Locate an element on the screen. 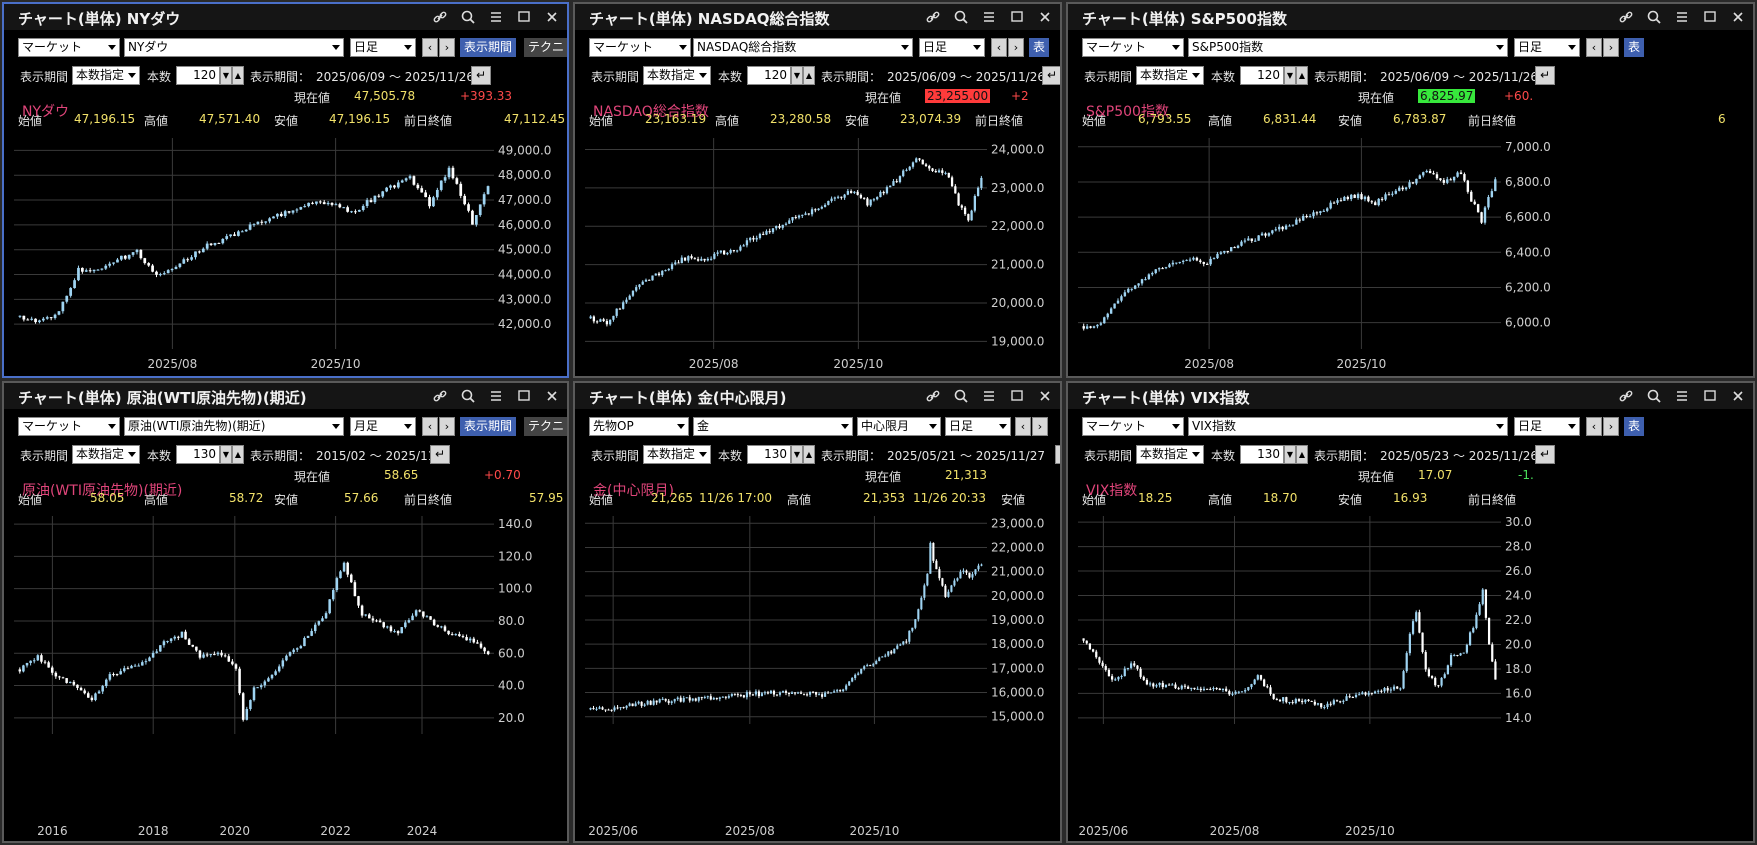 The image size is (1757, 845). symbol-select: VIX指数 is located at coordinates (1348, 426).